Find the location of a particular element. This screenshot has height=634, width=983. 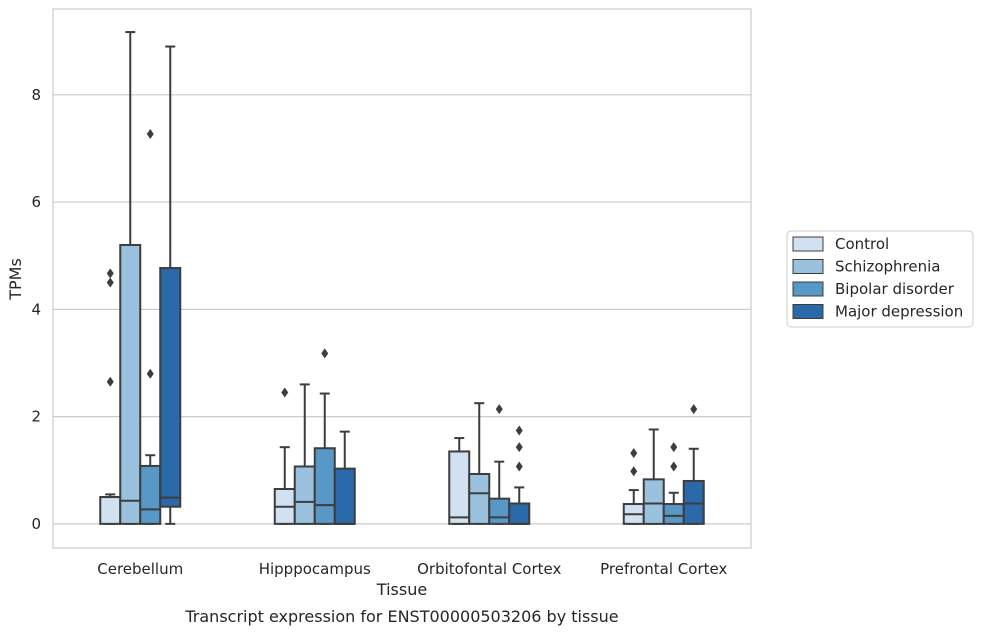

y-axis-ticks: 0 2 4 6 8 is located at coordinates (36, 309).